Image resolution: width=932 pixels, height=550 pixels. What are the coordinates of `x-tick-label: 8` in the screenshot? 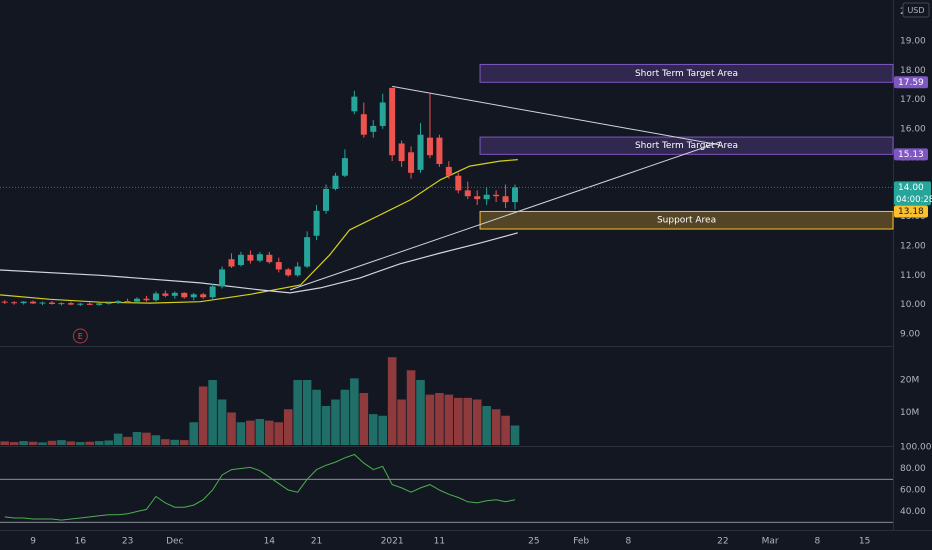 It's located at (818, 542).